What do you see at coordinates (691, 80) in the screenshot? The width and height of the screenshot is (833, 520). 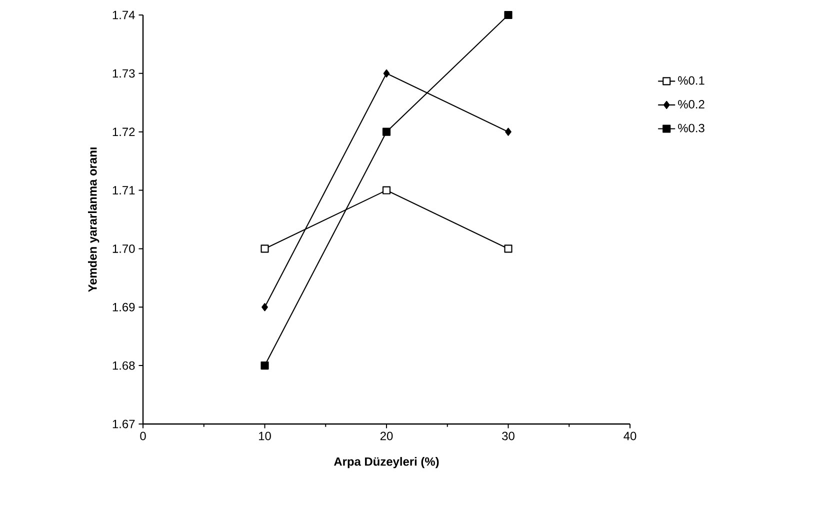 I see `legend-label: %0.1` at bounding box center [691, 80].